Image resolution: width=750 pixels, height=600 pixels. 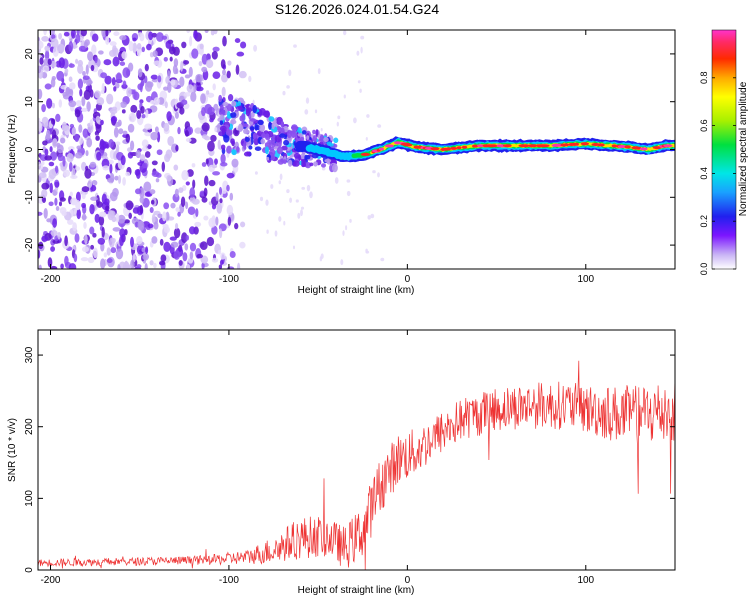 What do you see at coordinates (585, 279) in the screenshot?
I see `spectrogram-x-tick-label: 100` at bounding box center [585, 279].